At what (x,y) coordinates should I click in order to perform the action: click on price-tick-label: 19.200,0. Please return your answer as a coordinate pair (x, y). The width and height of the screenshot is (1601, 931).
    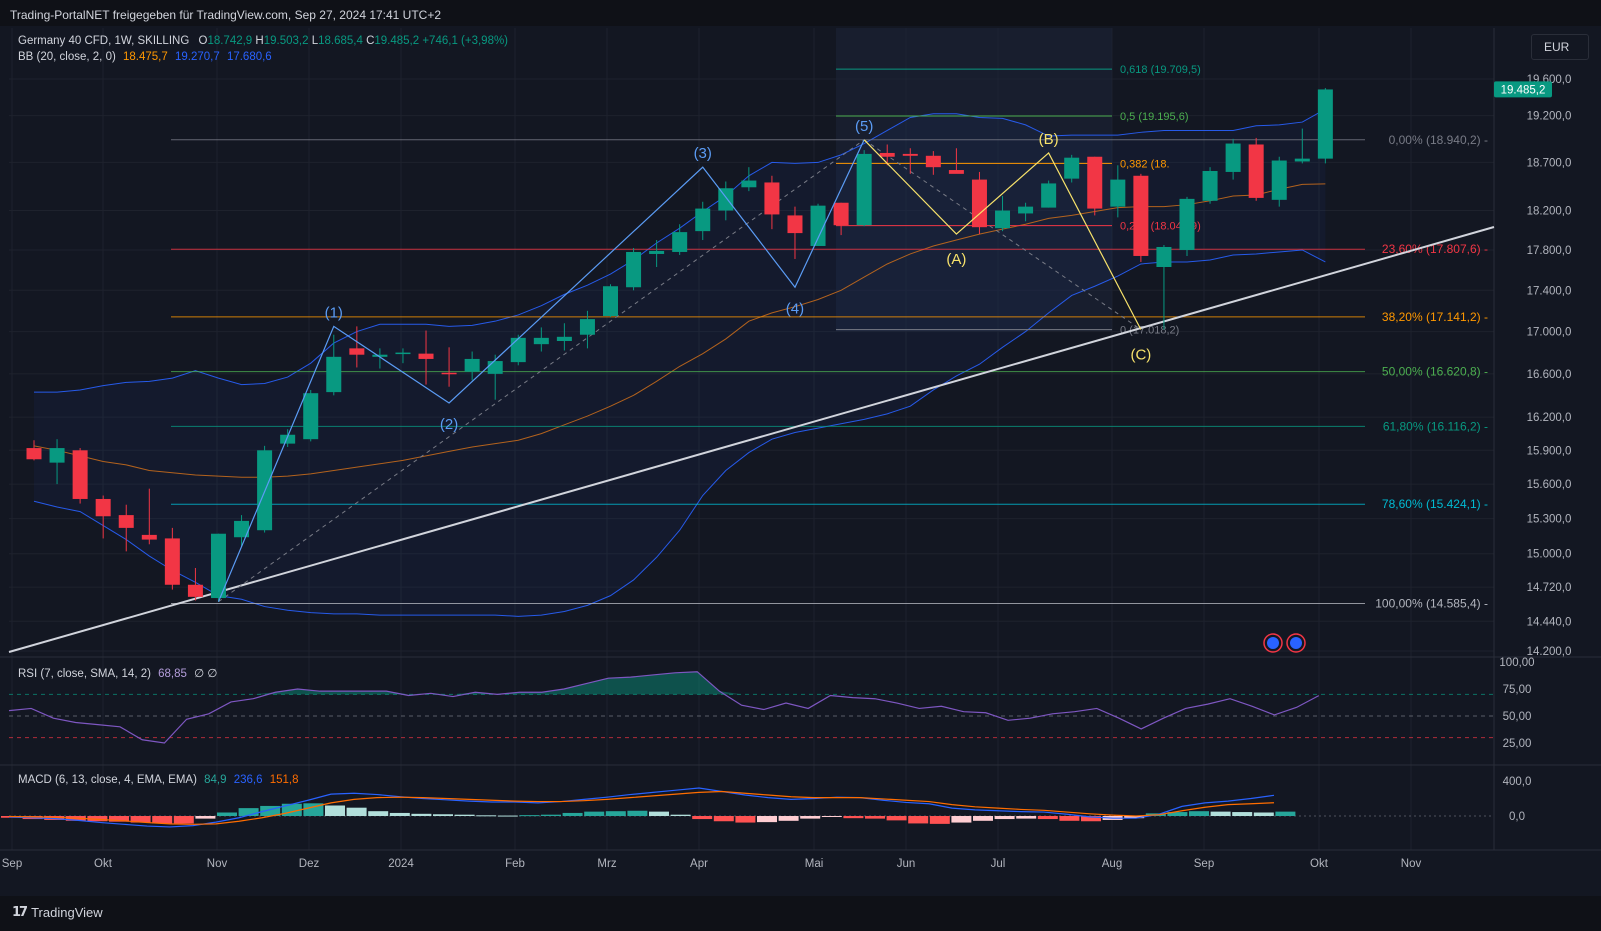
    Looking at the image, I should click on (1549, 117).